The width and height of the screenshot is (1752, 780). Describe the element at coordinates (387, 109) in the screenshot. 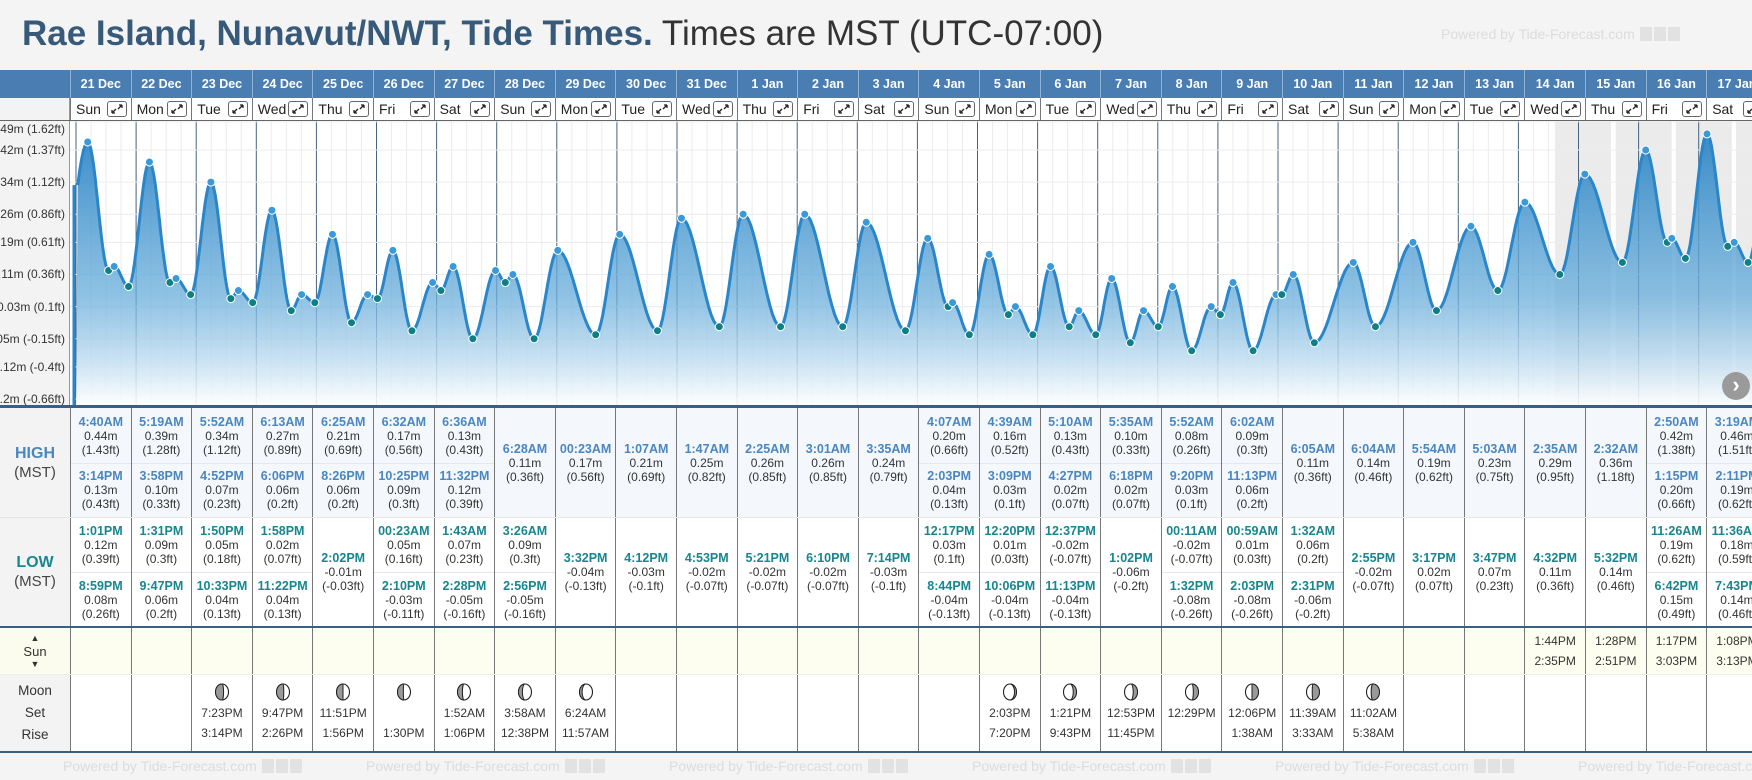

I see `weekday-label: Fri` at that location.